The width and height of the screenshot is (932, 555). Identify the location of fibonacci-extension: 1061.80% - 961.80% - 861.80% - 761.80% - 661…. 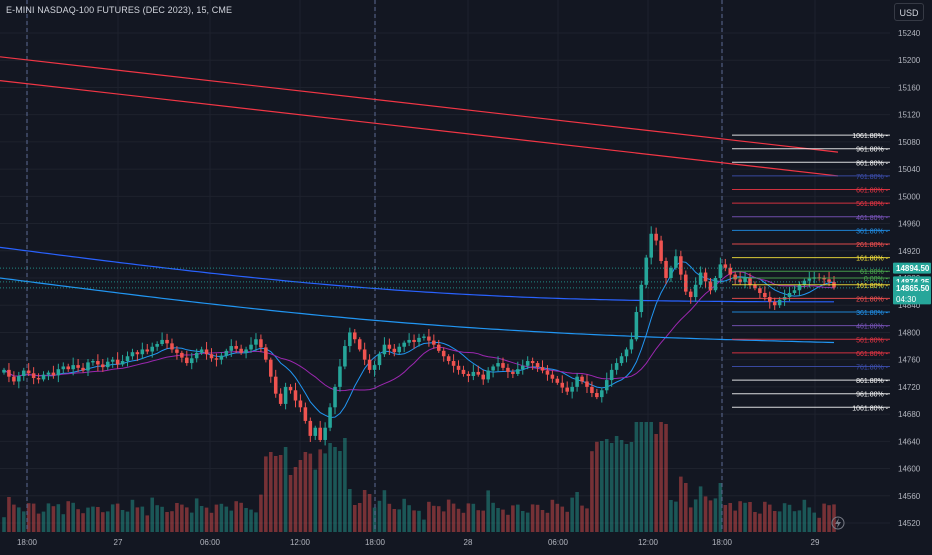
(811, 272).